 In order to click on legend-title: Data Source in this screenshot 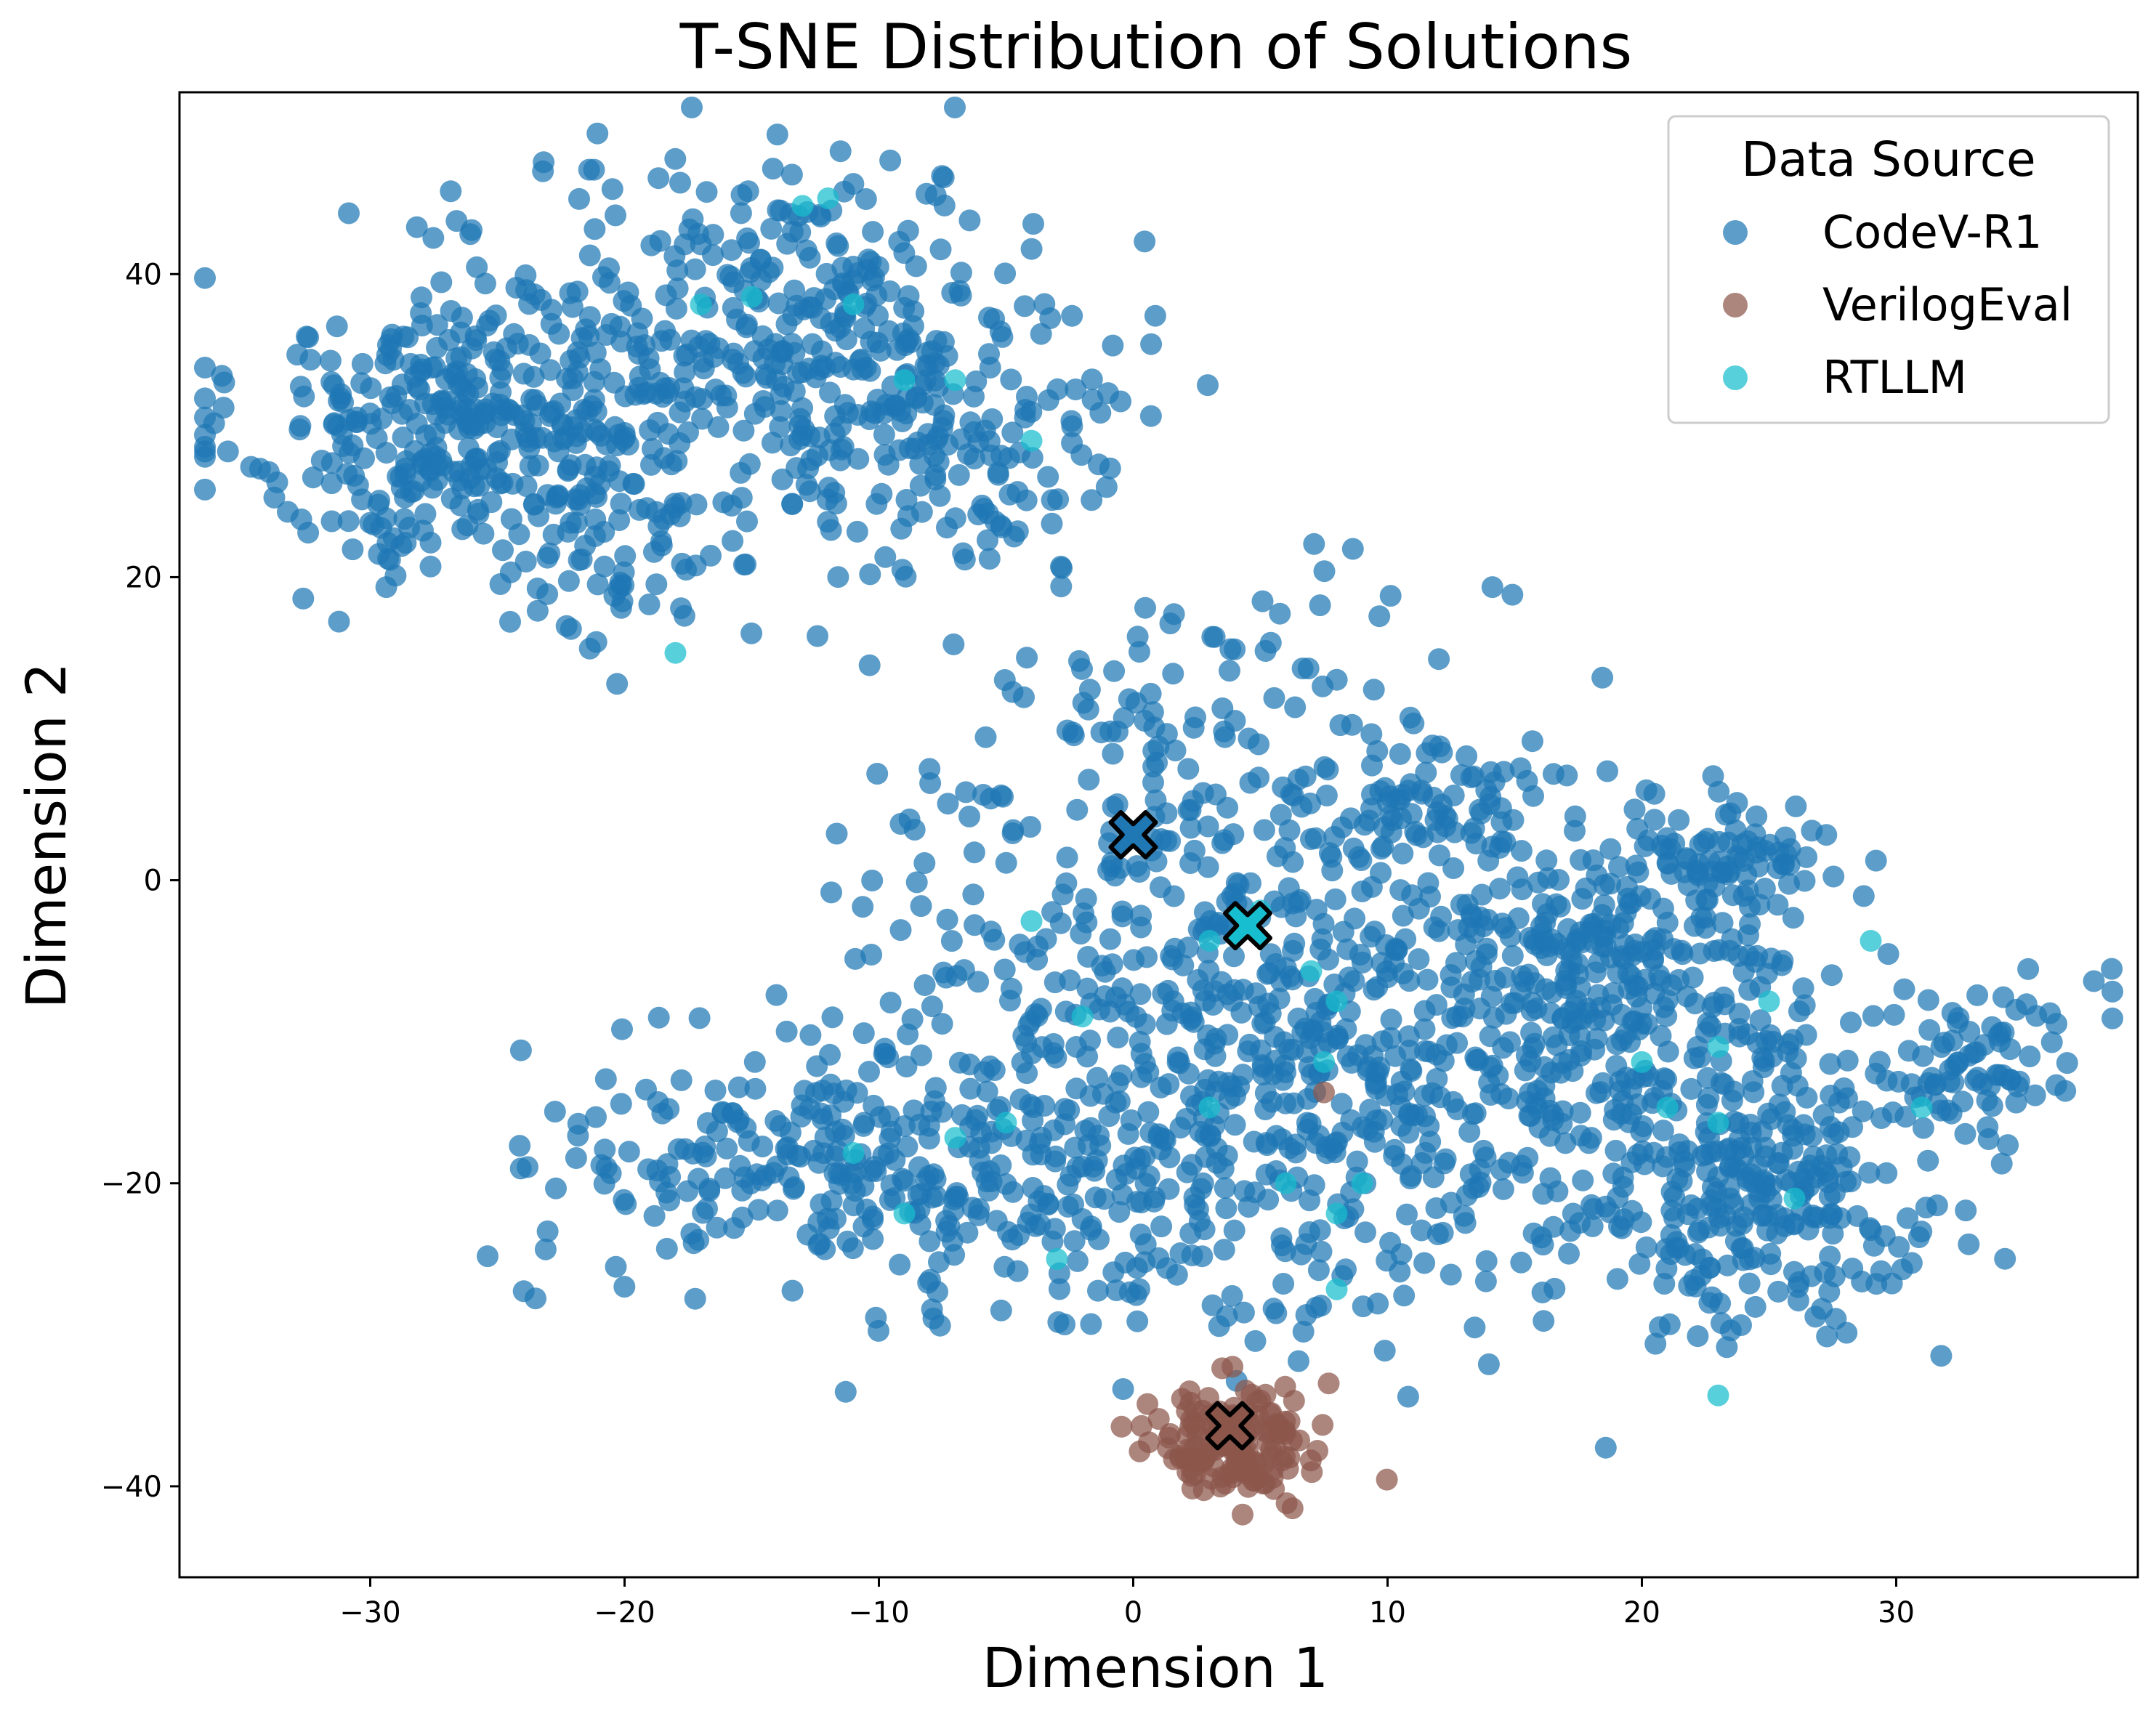, I will do `click(1888, 159)`.